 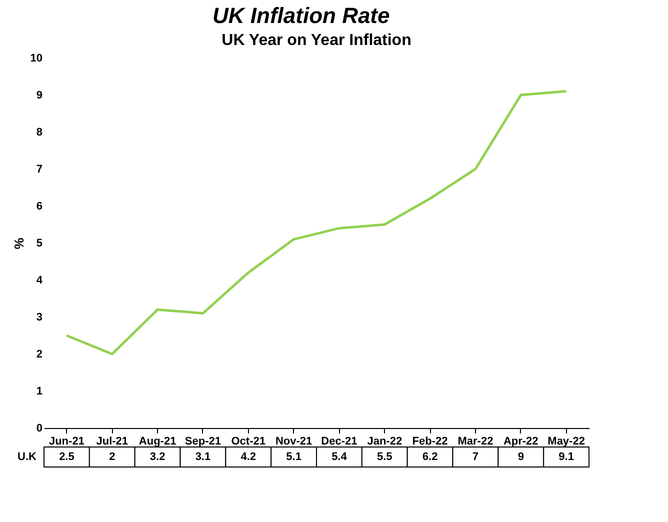 I want to click on chart-subtitle: UK Year on Year Inflation, so click(x=317, y=40).